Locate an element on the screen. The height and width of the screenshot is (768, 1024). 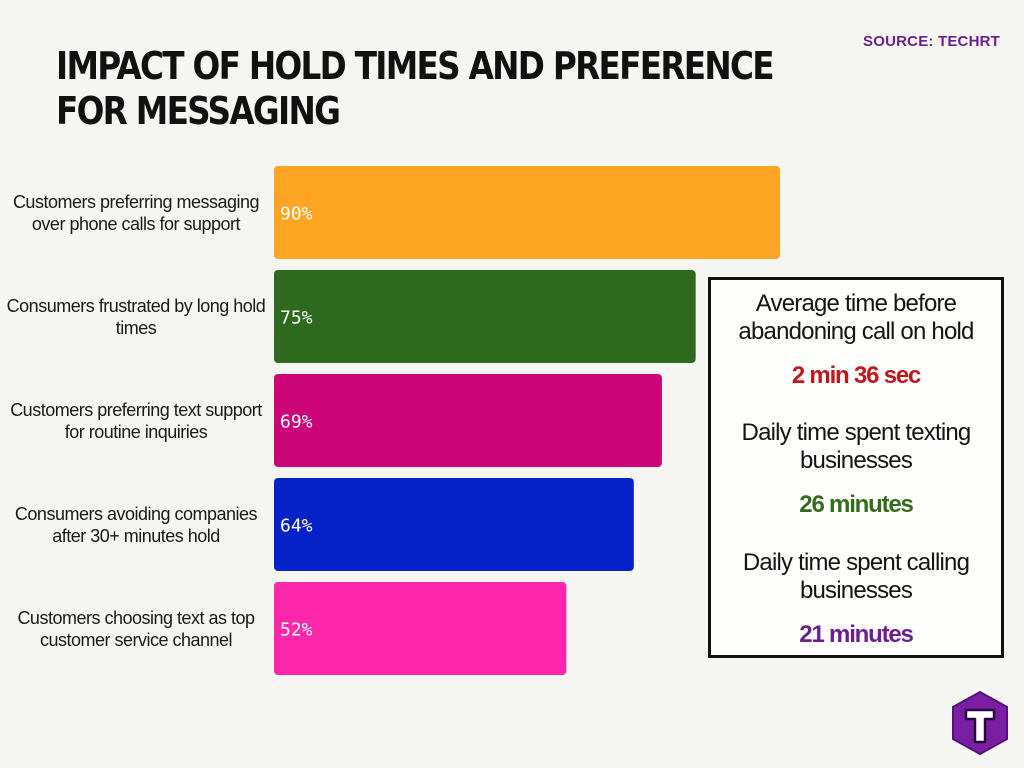
stat-value: 2 min 36 sec is located at coordinates (856, 375).